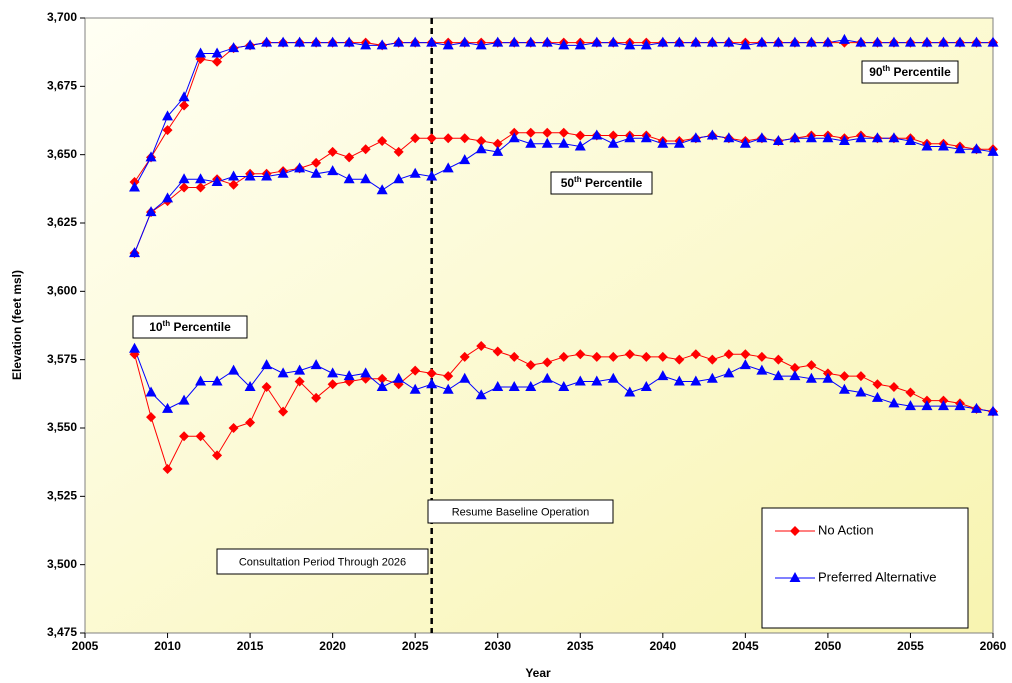  I want to click on x-tick-label: 2035, so click(580, 646).